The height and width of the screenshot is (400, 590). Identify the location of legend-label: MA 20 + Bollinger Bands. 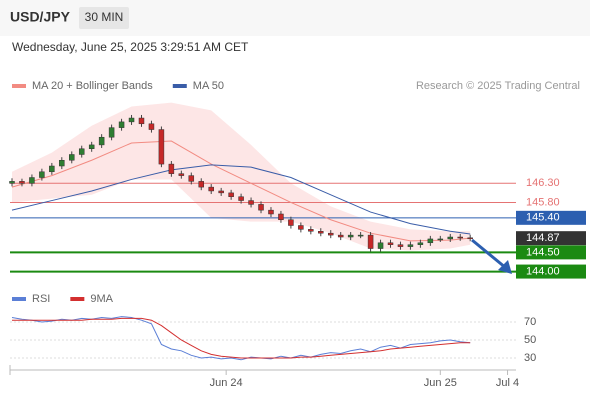
(92, 86).